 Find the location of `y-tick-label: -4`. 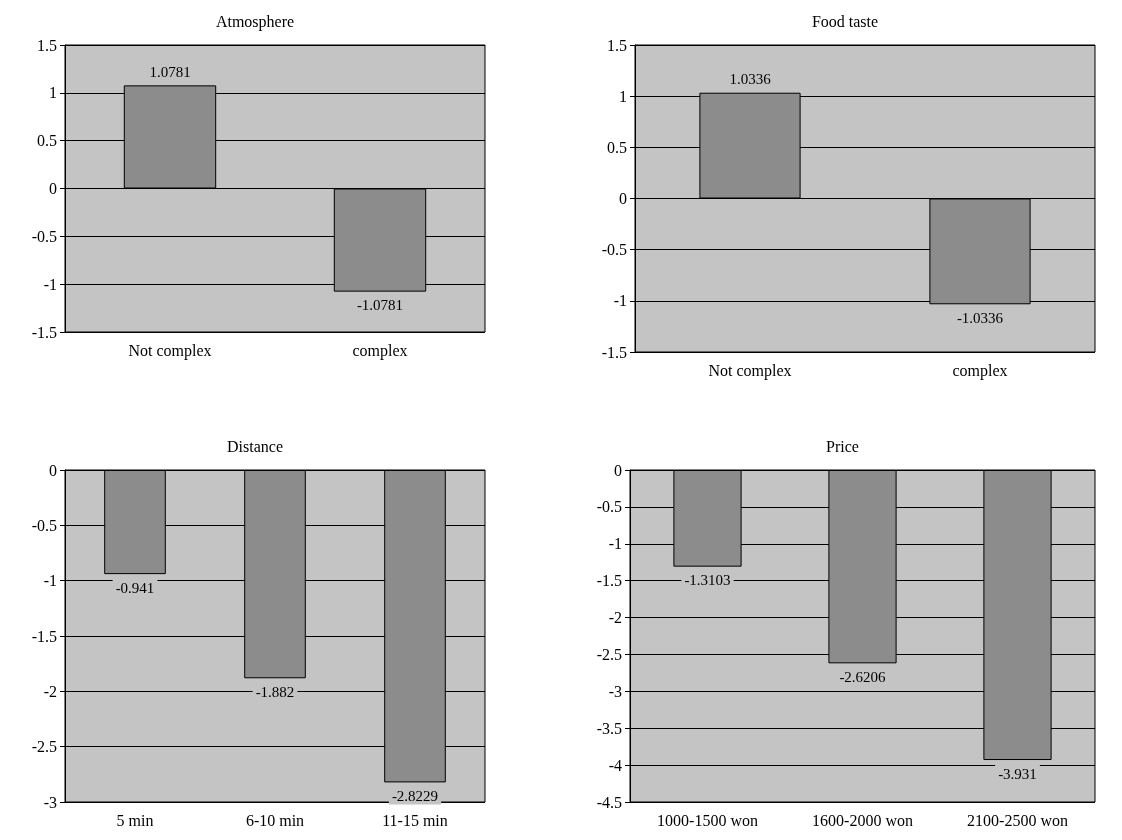

y-tick-label: -4 is located at coordinates (615, 765).